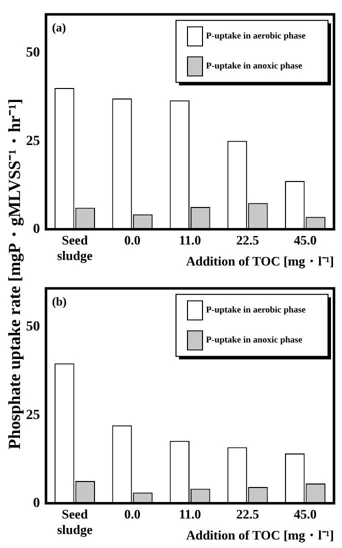  I want to click on text: (b), so click(59, 301).